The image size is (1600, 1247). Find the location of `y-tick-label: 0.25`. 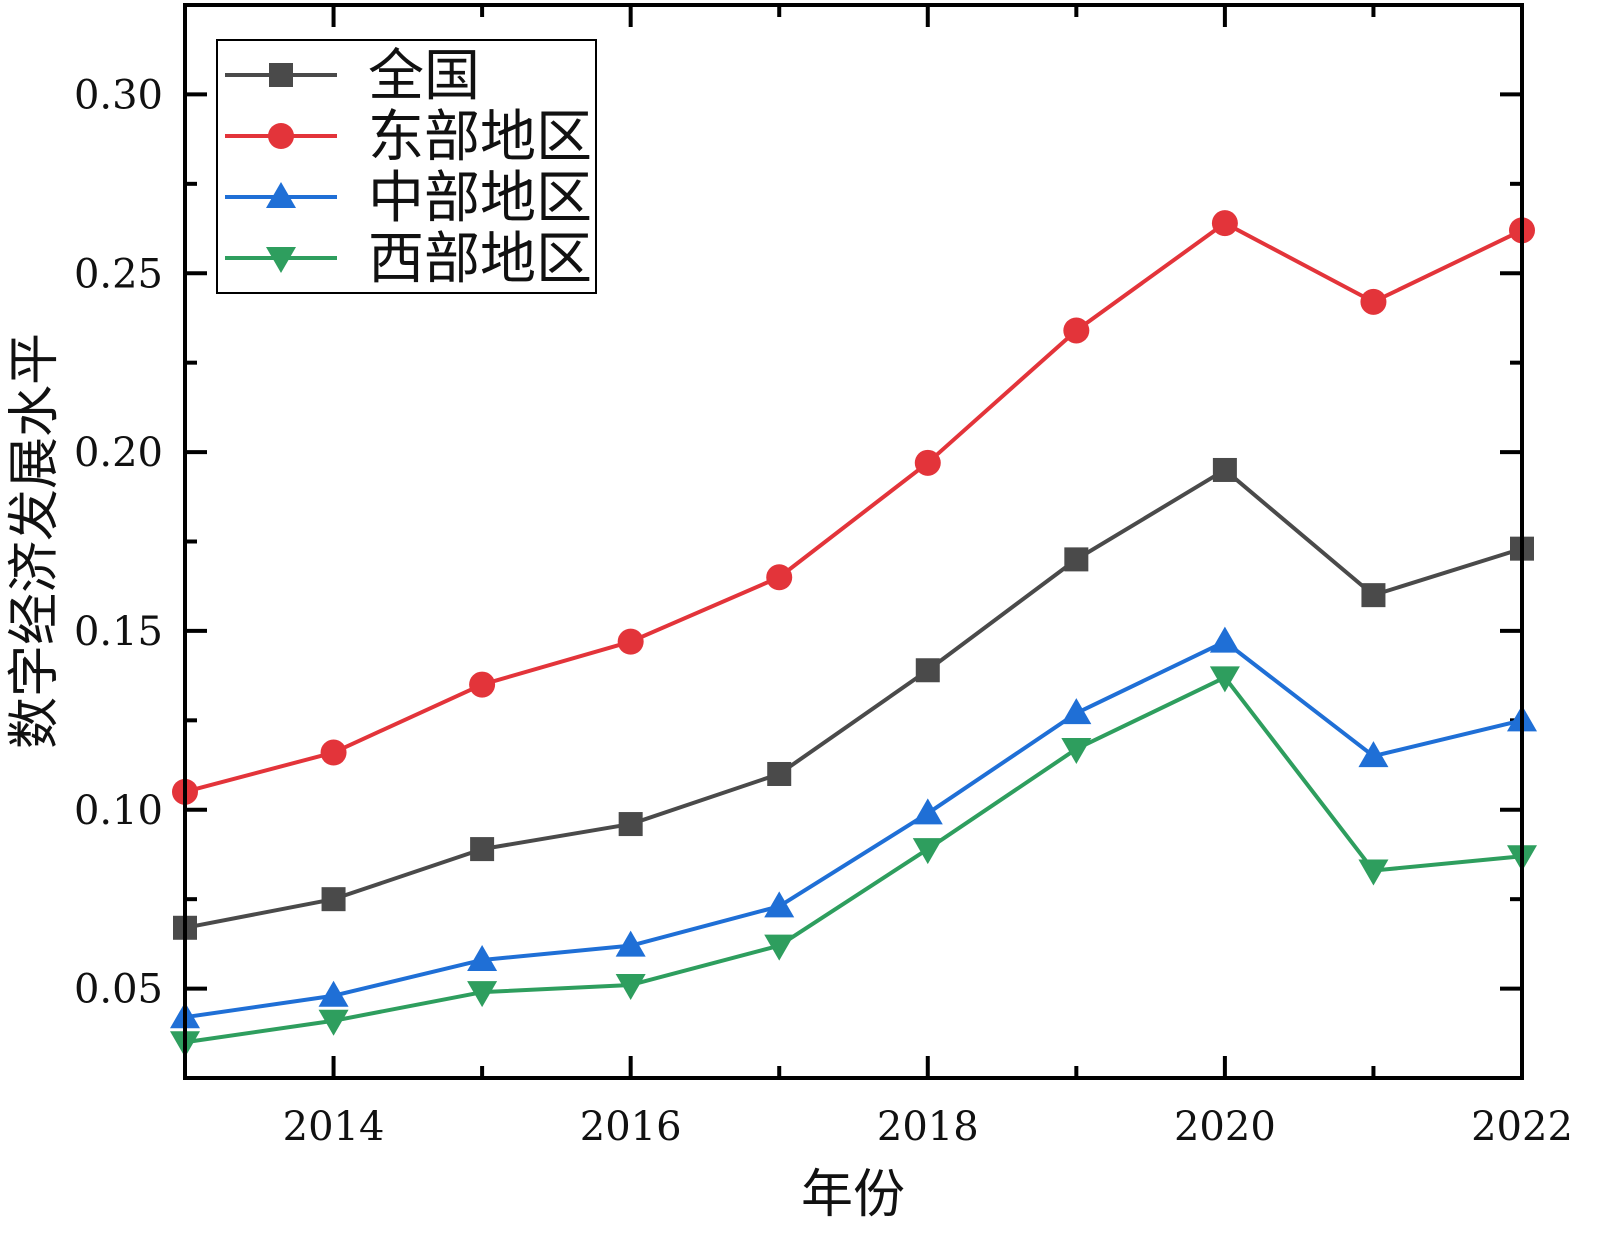

y-tick-label: 0.25 is located at coordinates (118, 274).